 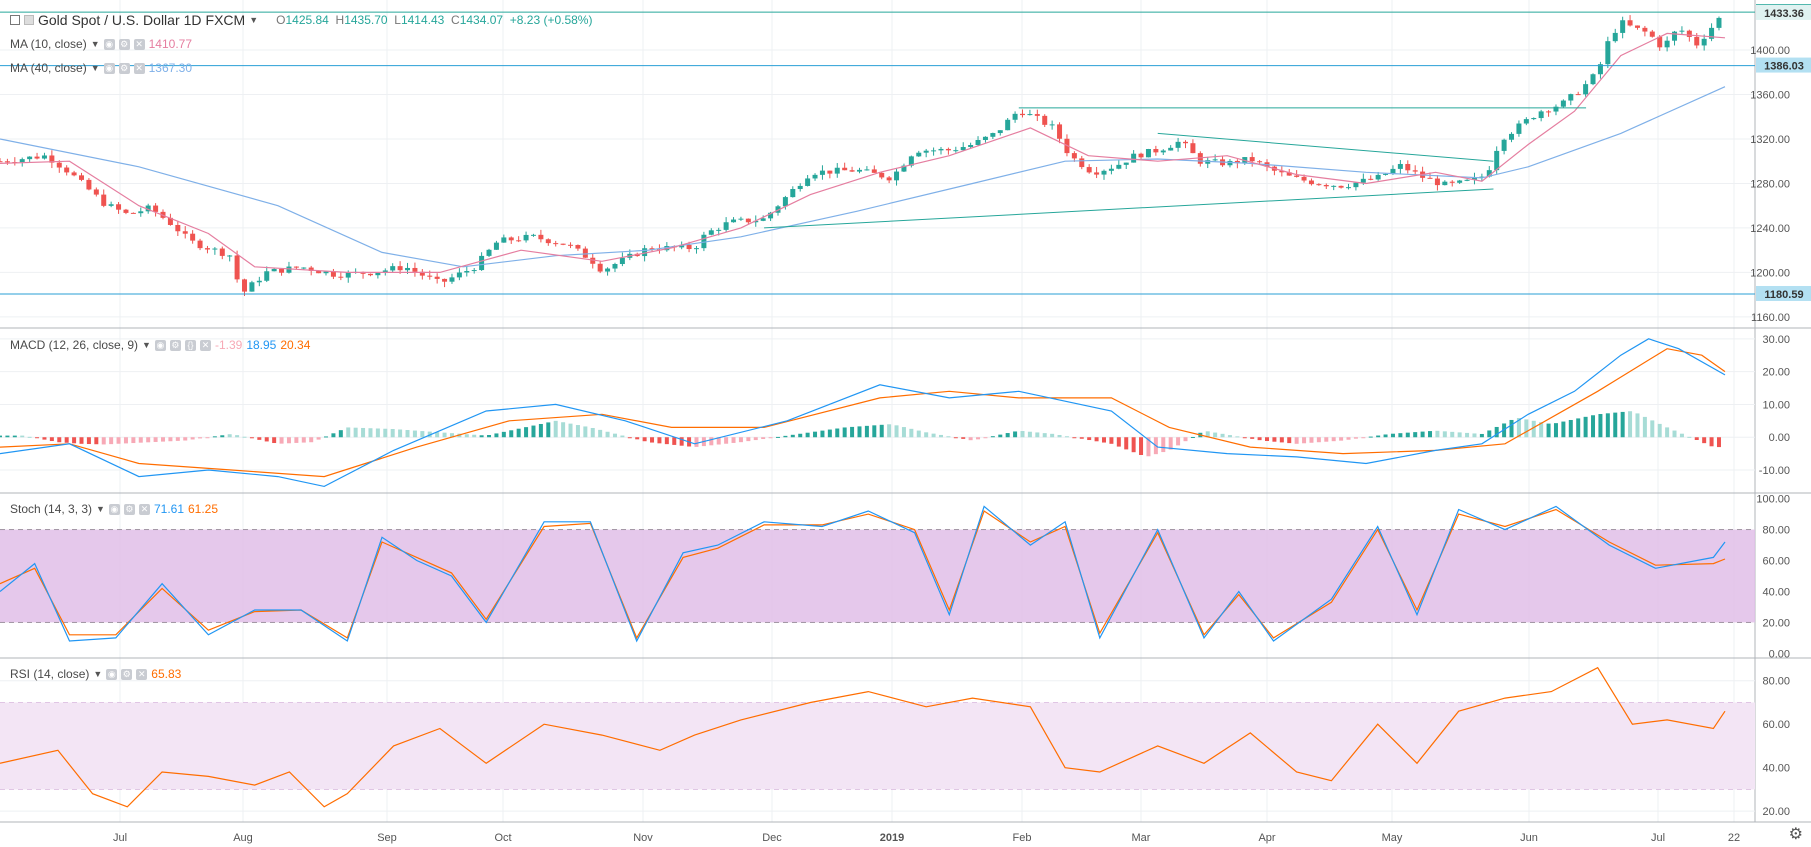 What do you see at coordinates (228, 345) in the screenshot?
I see `macd-hist-value: -1.39` at bounding box center [228, 345].